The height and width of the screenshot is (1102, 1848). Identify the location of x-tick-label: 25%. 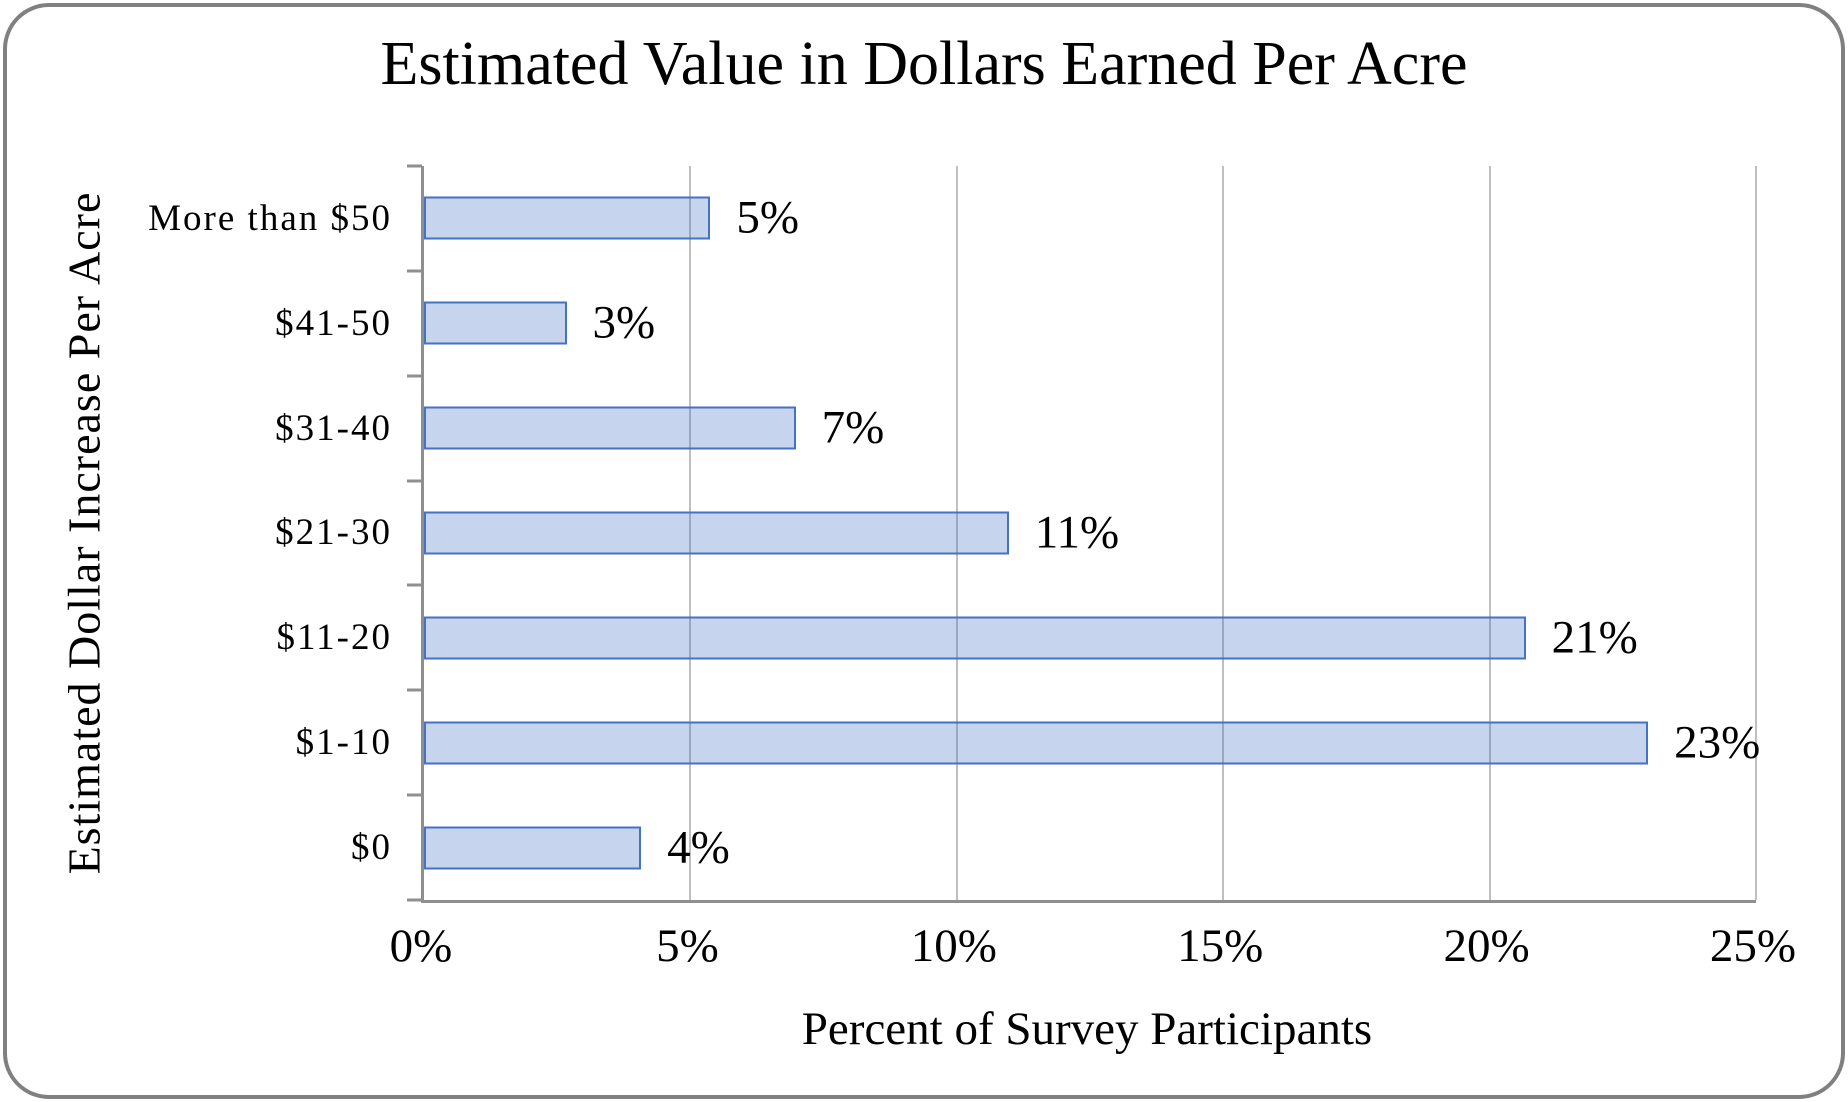
(1753, 946).